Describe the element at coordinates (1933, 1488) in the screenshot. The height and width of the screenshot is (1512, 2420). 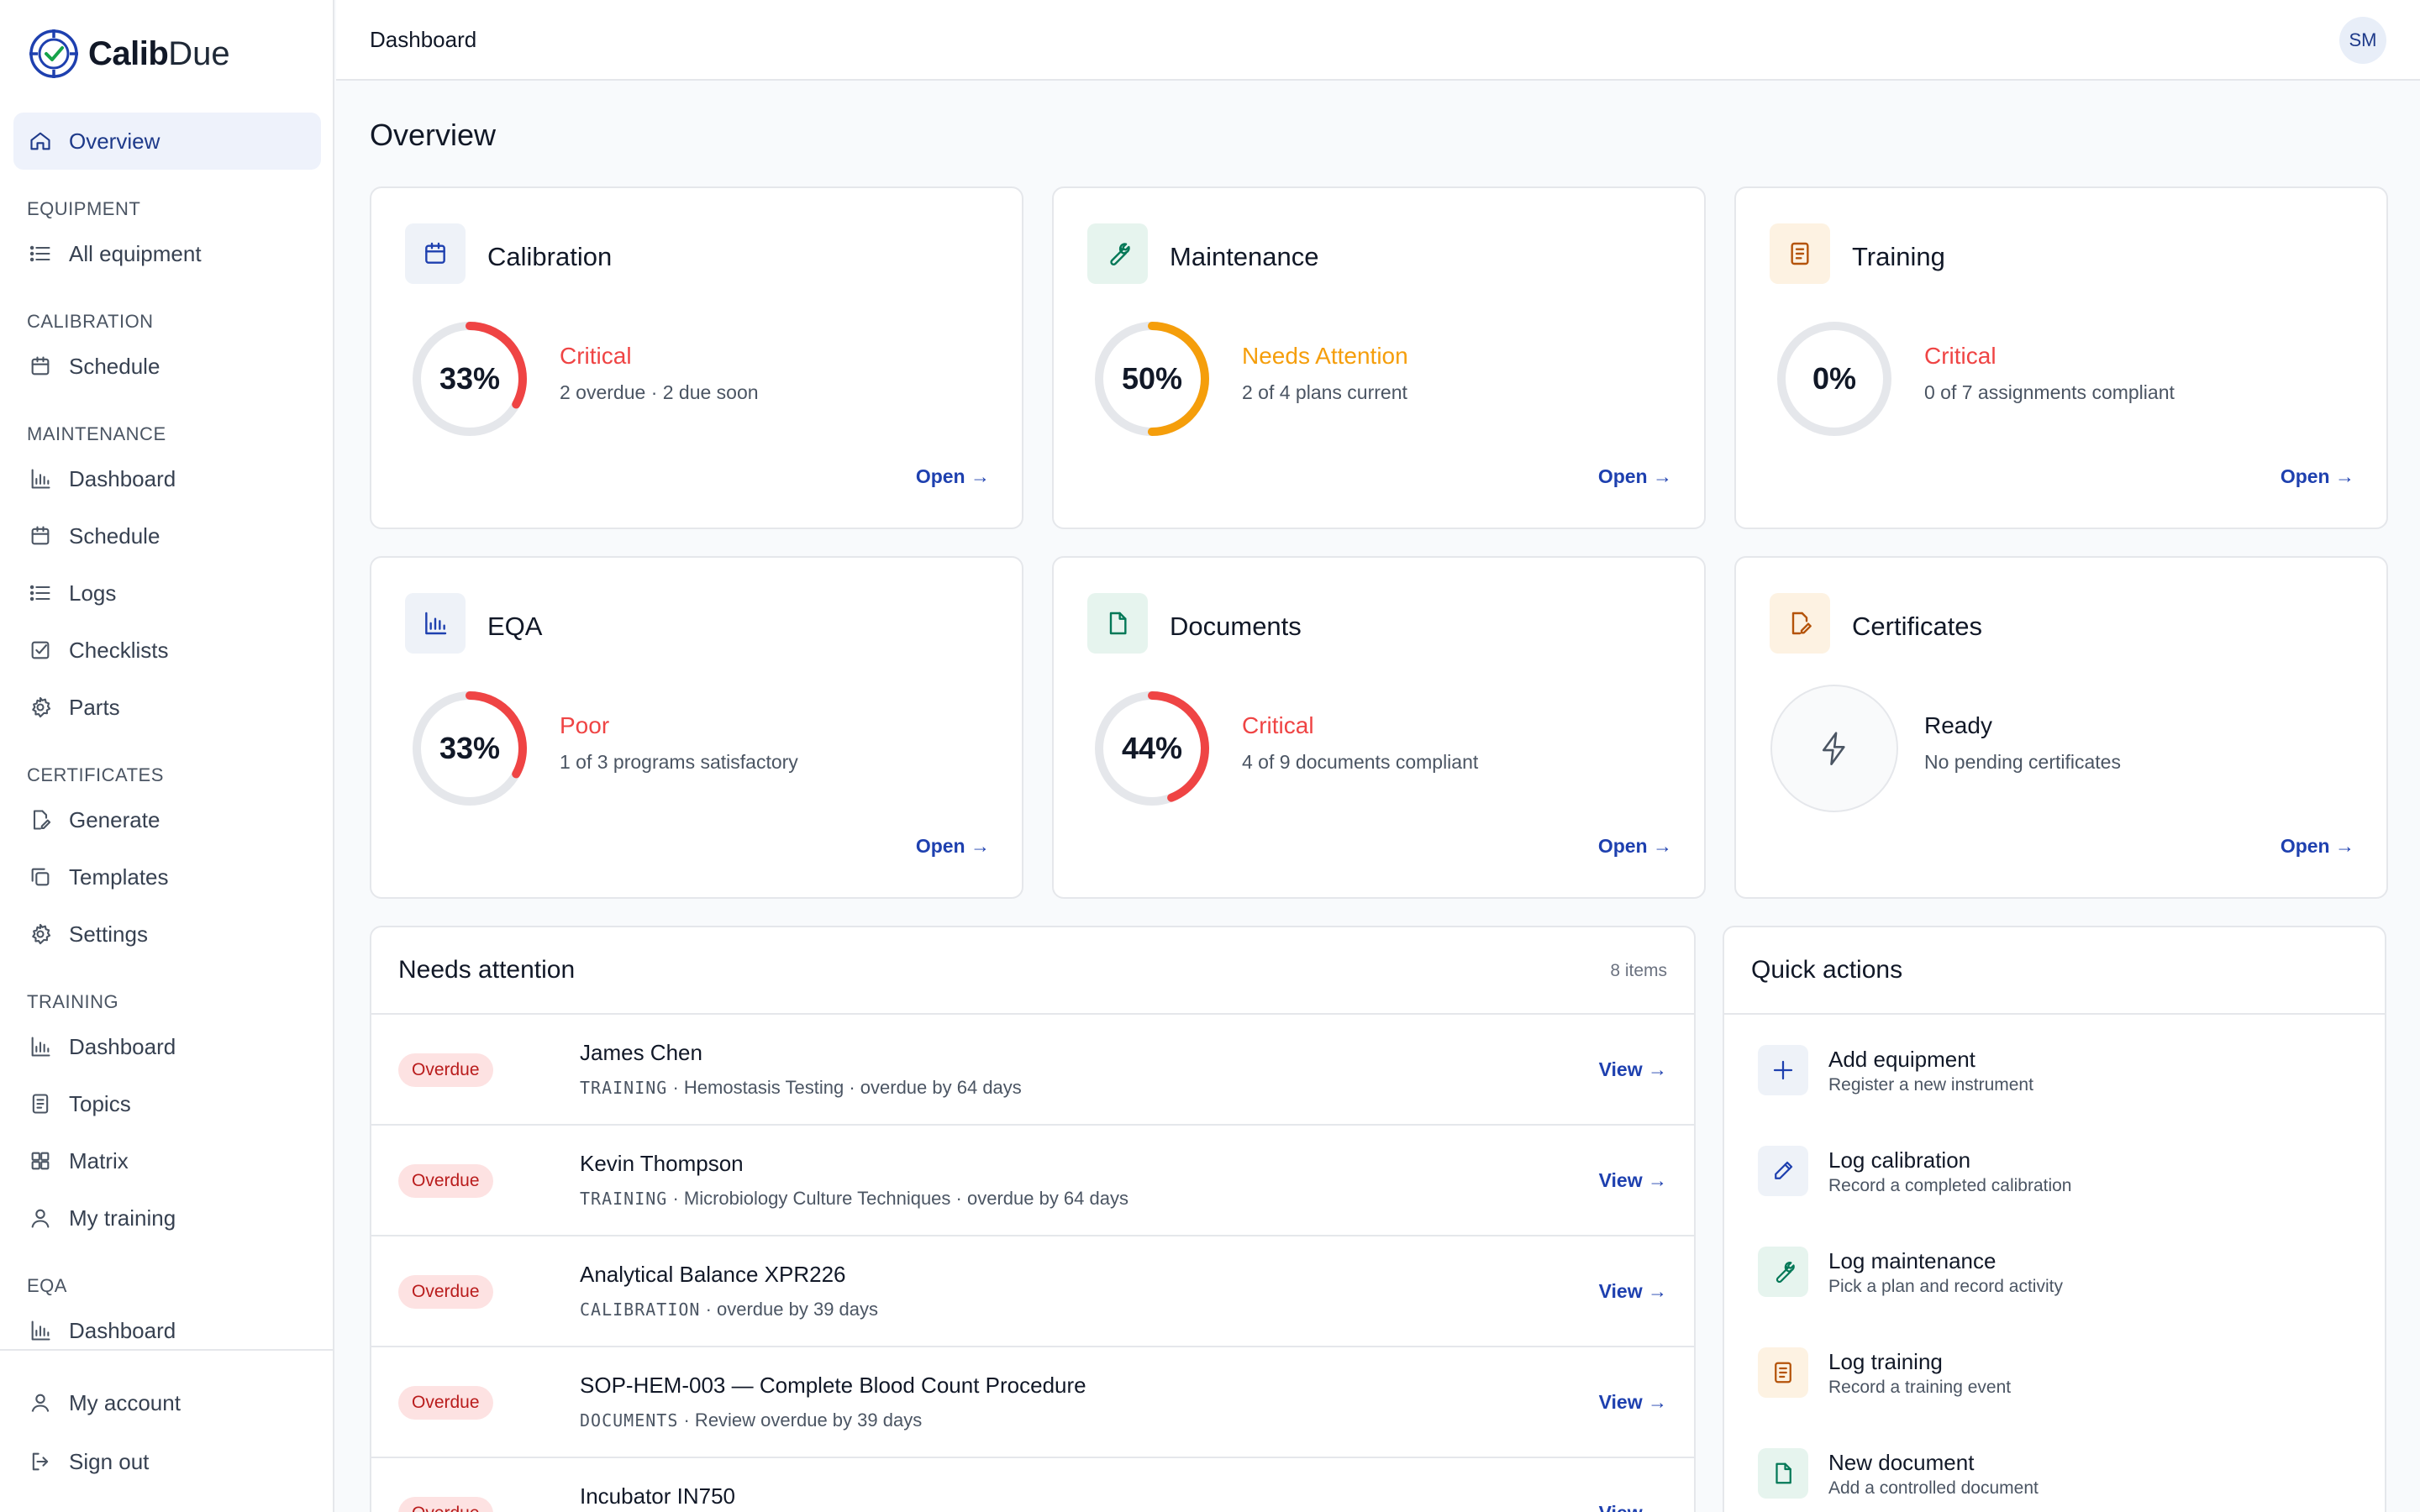
I see `quick-action-subtitle: Add a controlled document` at that location.